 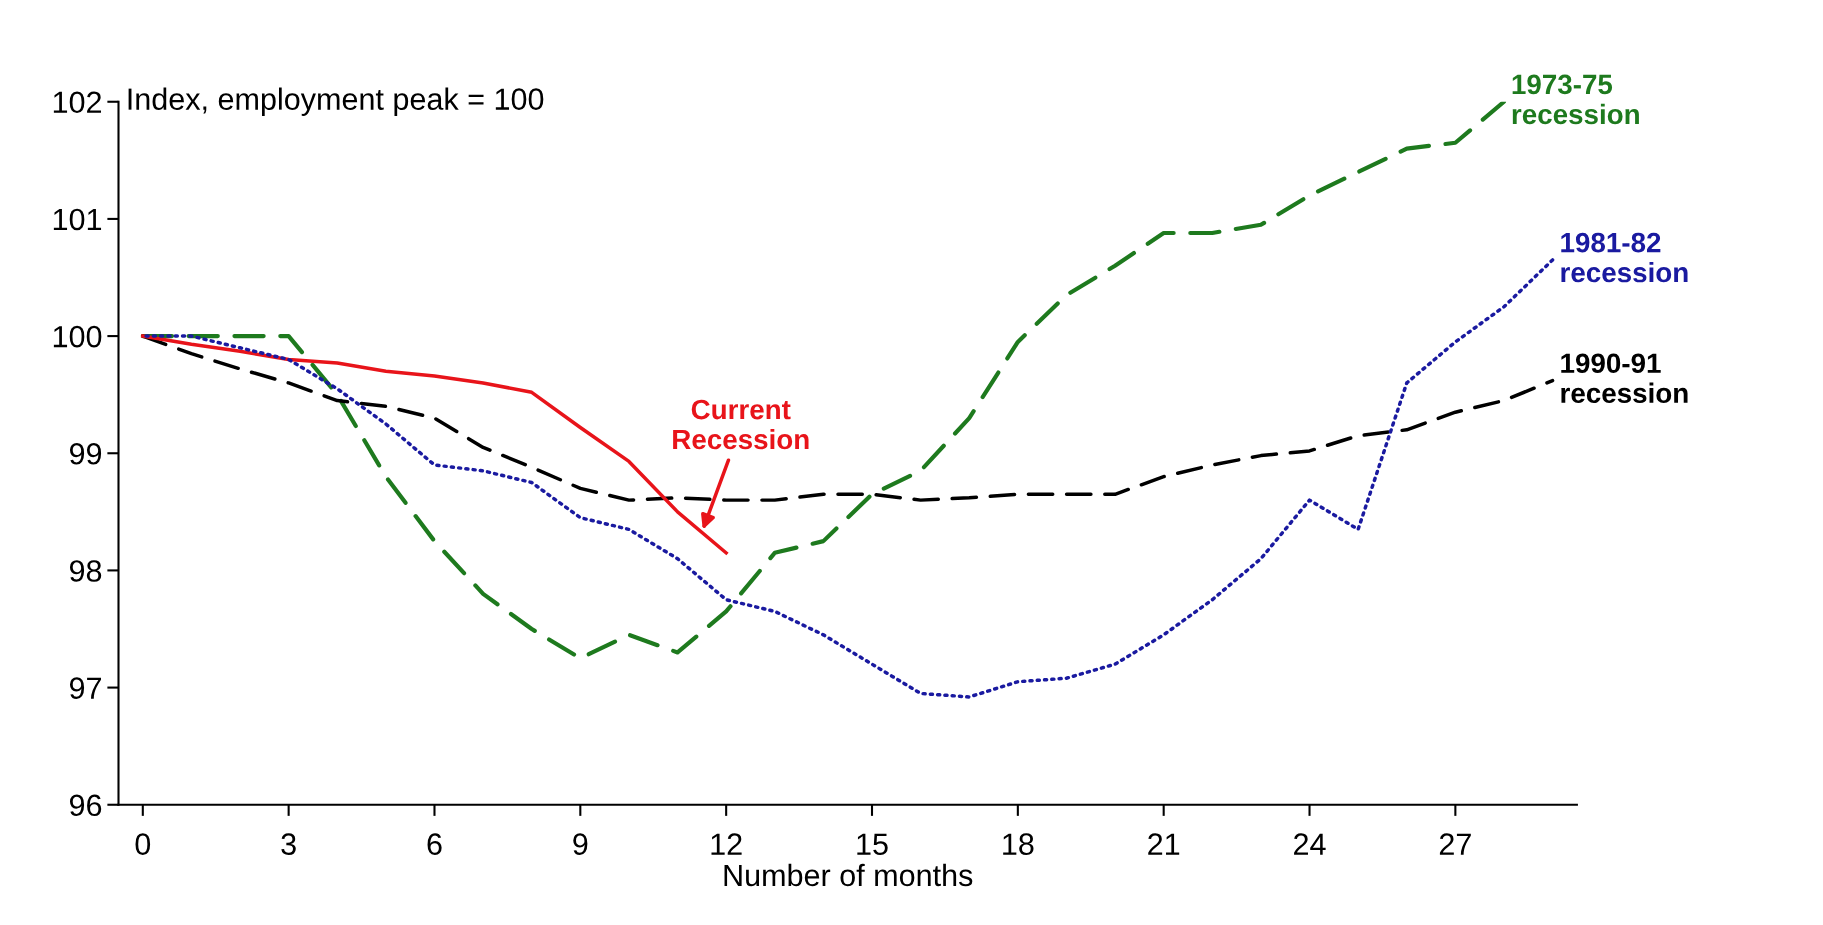 I want to click on series-label: Current Recession, so click(x=741, y=424).